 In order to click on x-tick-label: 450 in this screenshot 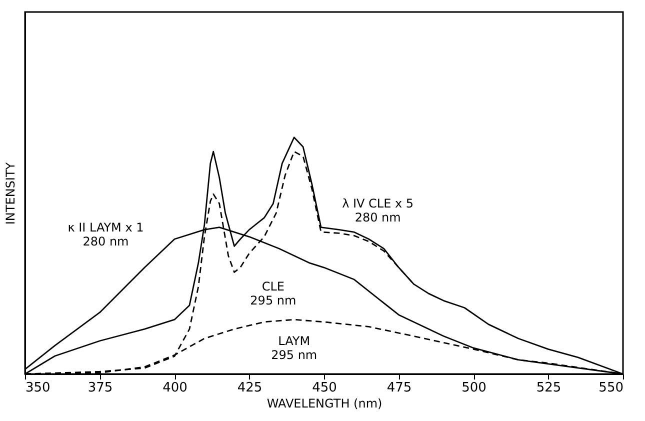, I will do `click(324, 388)`.